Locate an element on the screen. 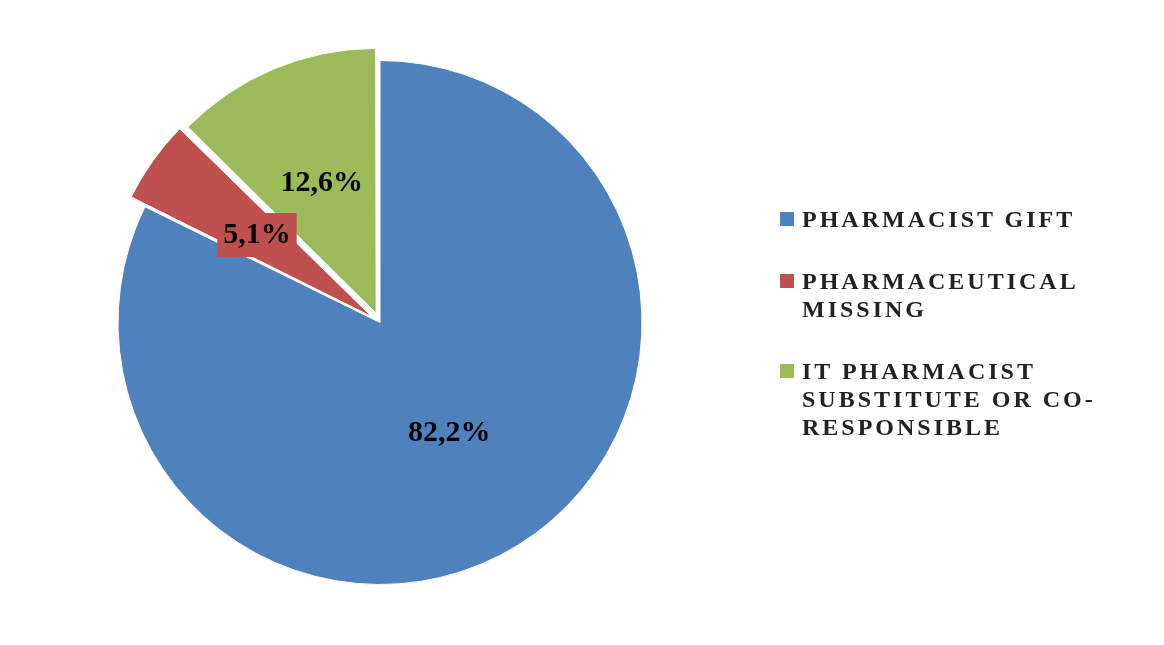 The image size is (1164, 645). legend-label: PHARMACEUTICAL MISSING is located at coordinates (940, 294).